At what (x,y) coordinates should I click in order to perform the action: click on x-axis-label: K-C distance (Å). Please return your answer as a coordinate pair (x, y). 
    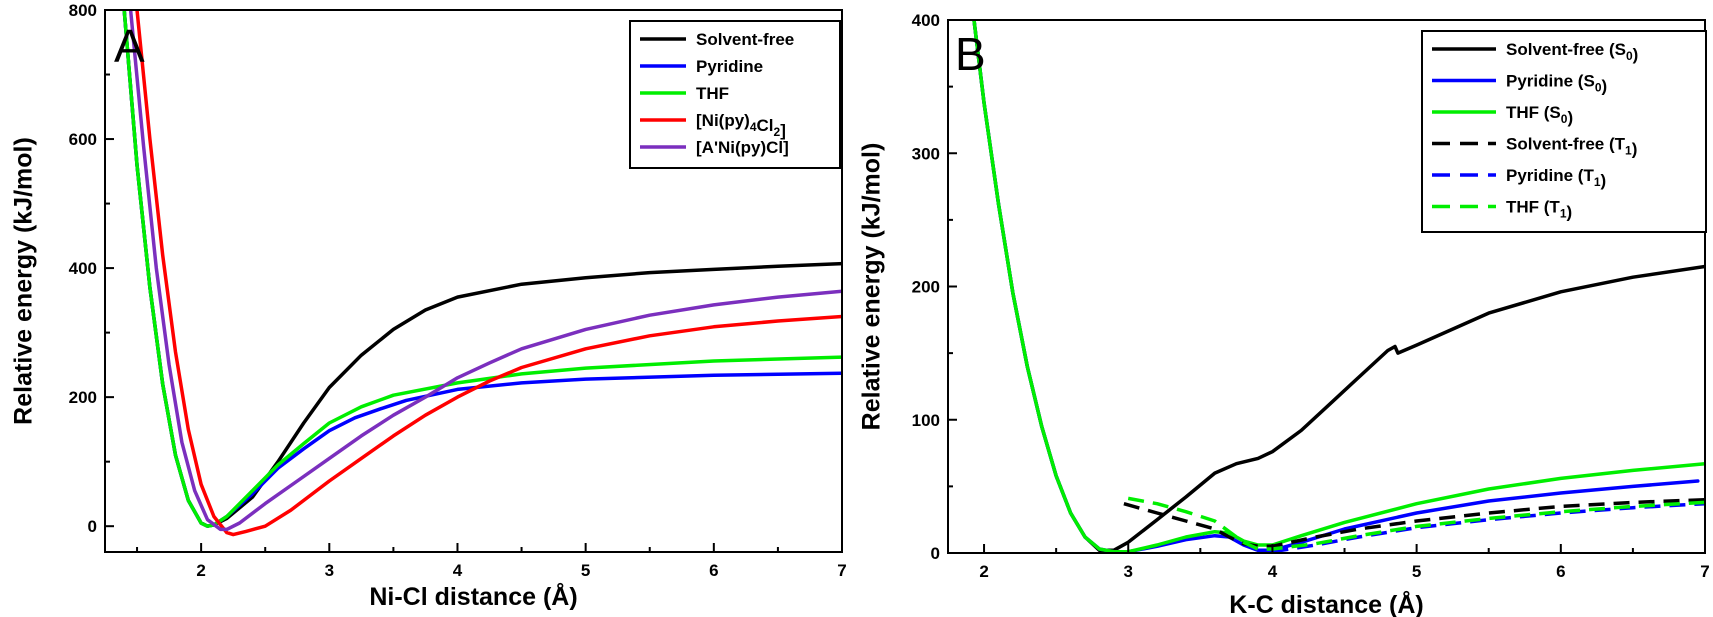
    Looking at the image, I should click on (1326, 603).